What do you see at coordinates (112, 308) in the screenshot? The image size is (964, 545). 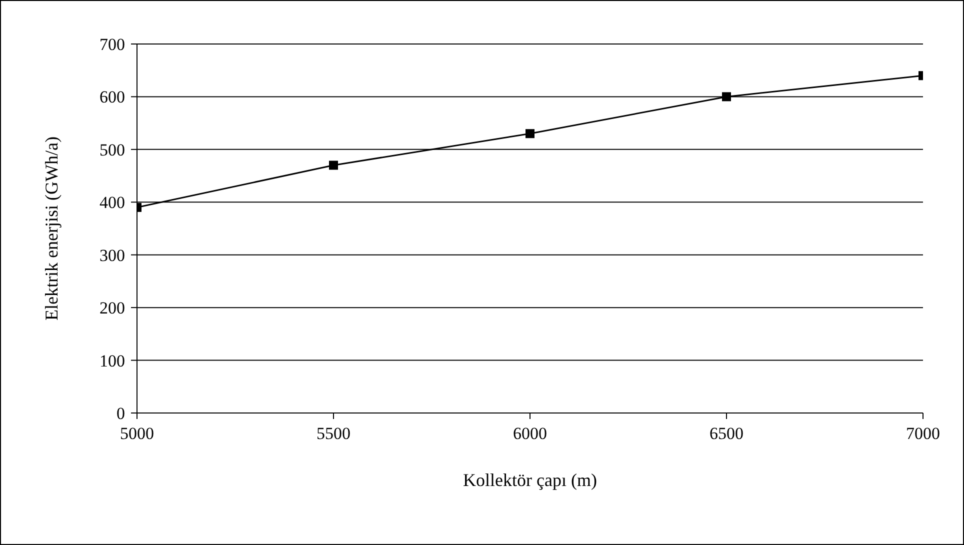 I see `y-tick-label: 200` at bounding box center [112, 308].